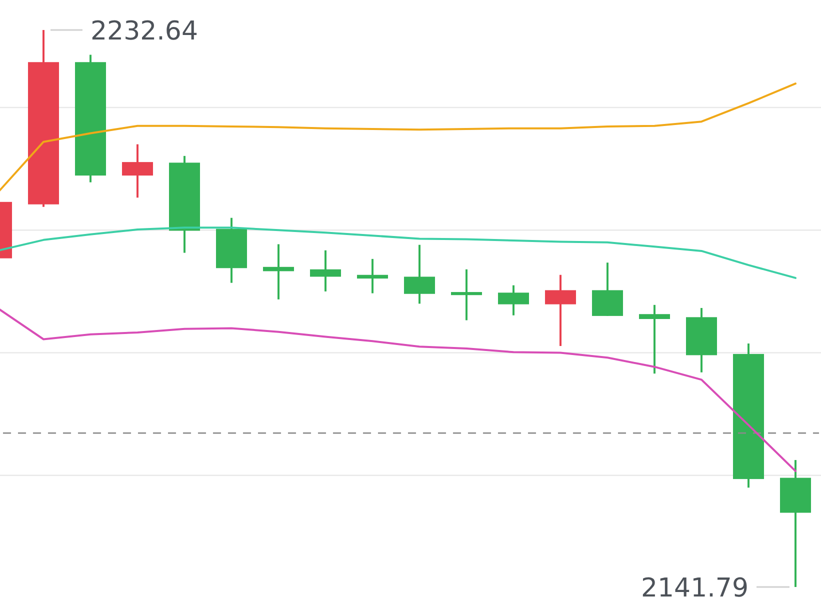 The image size is (821, 613). What do you see at coordinates (144, 31) in the screenshot?
I see `annotation: 2232.64` at bounding box center [144, 31].